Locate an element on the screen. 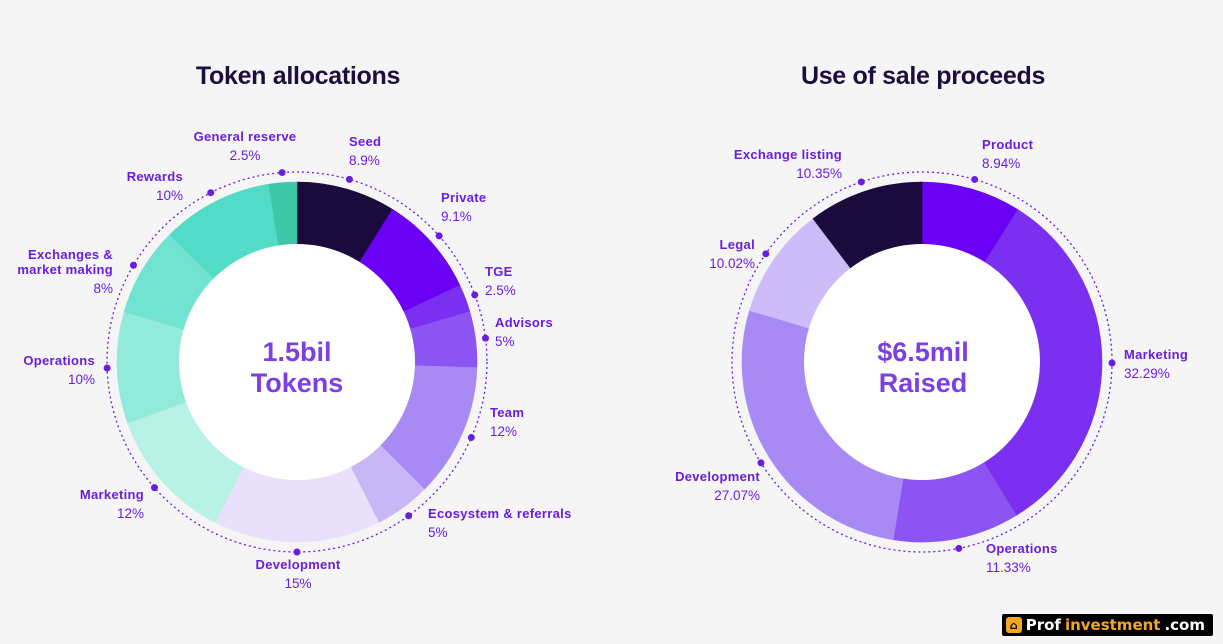  label-value: 11.33% is located at coordinates (1008, 567).